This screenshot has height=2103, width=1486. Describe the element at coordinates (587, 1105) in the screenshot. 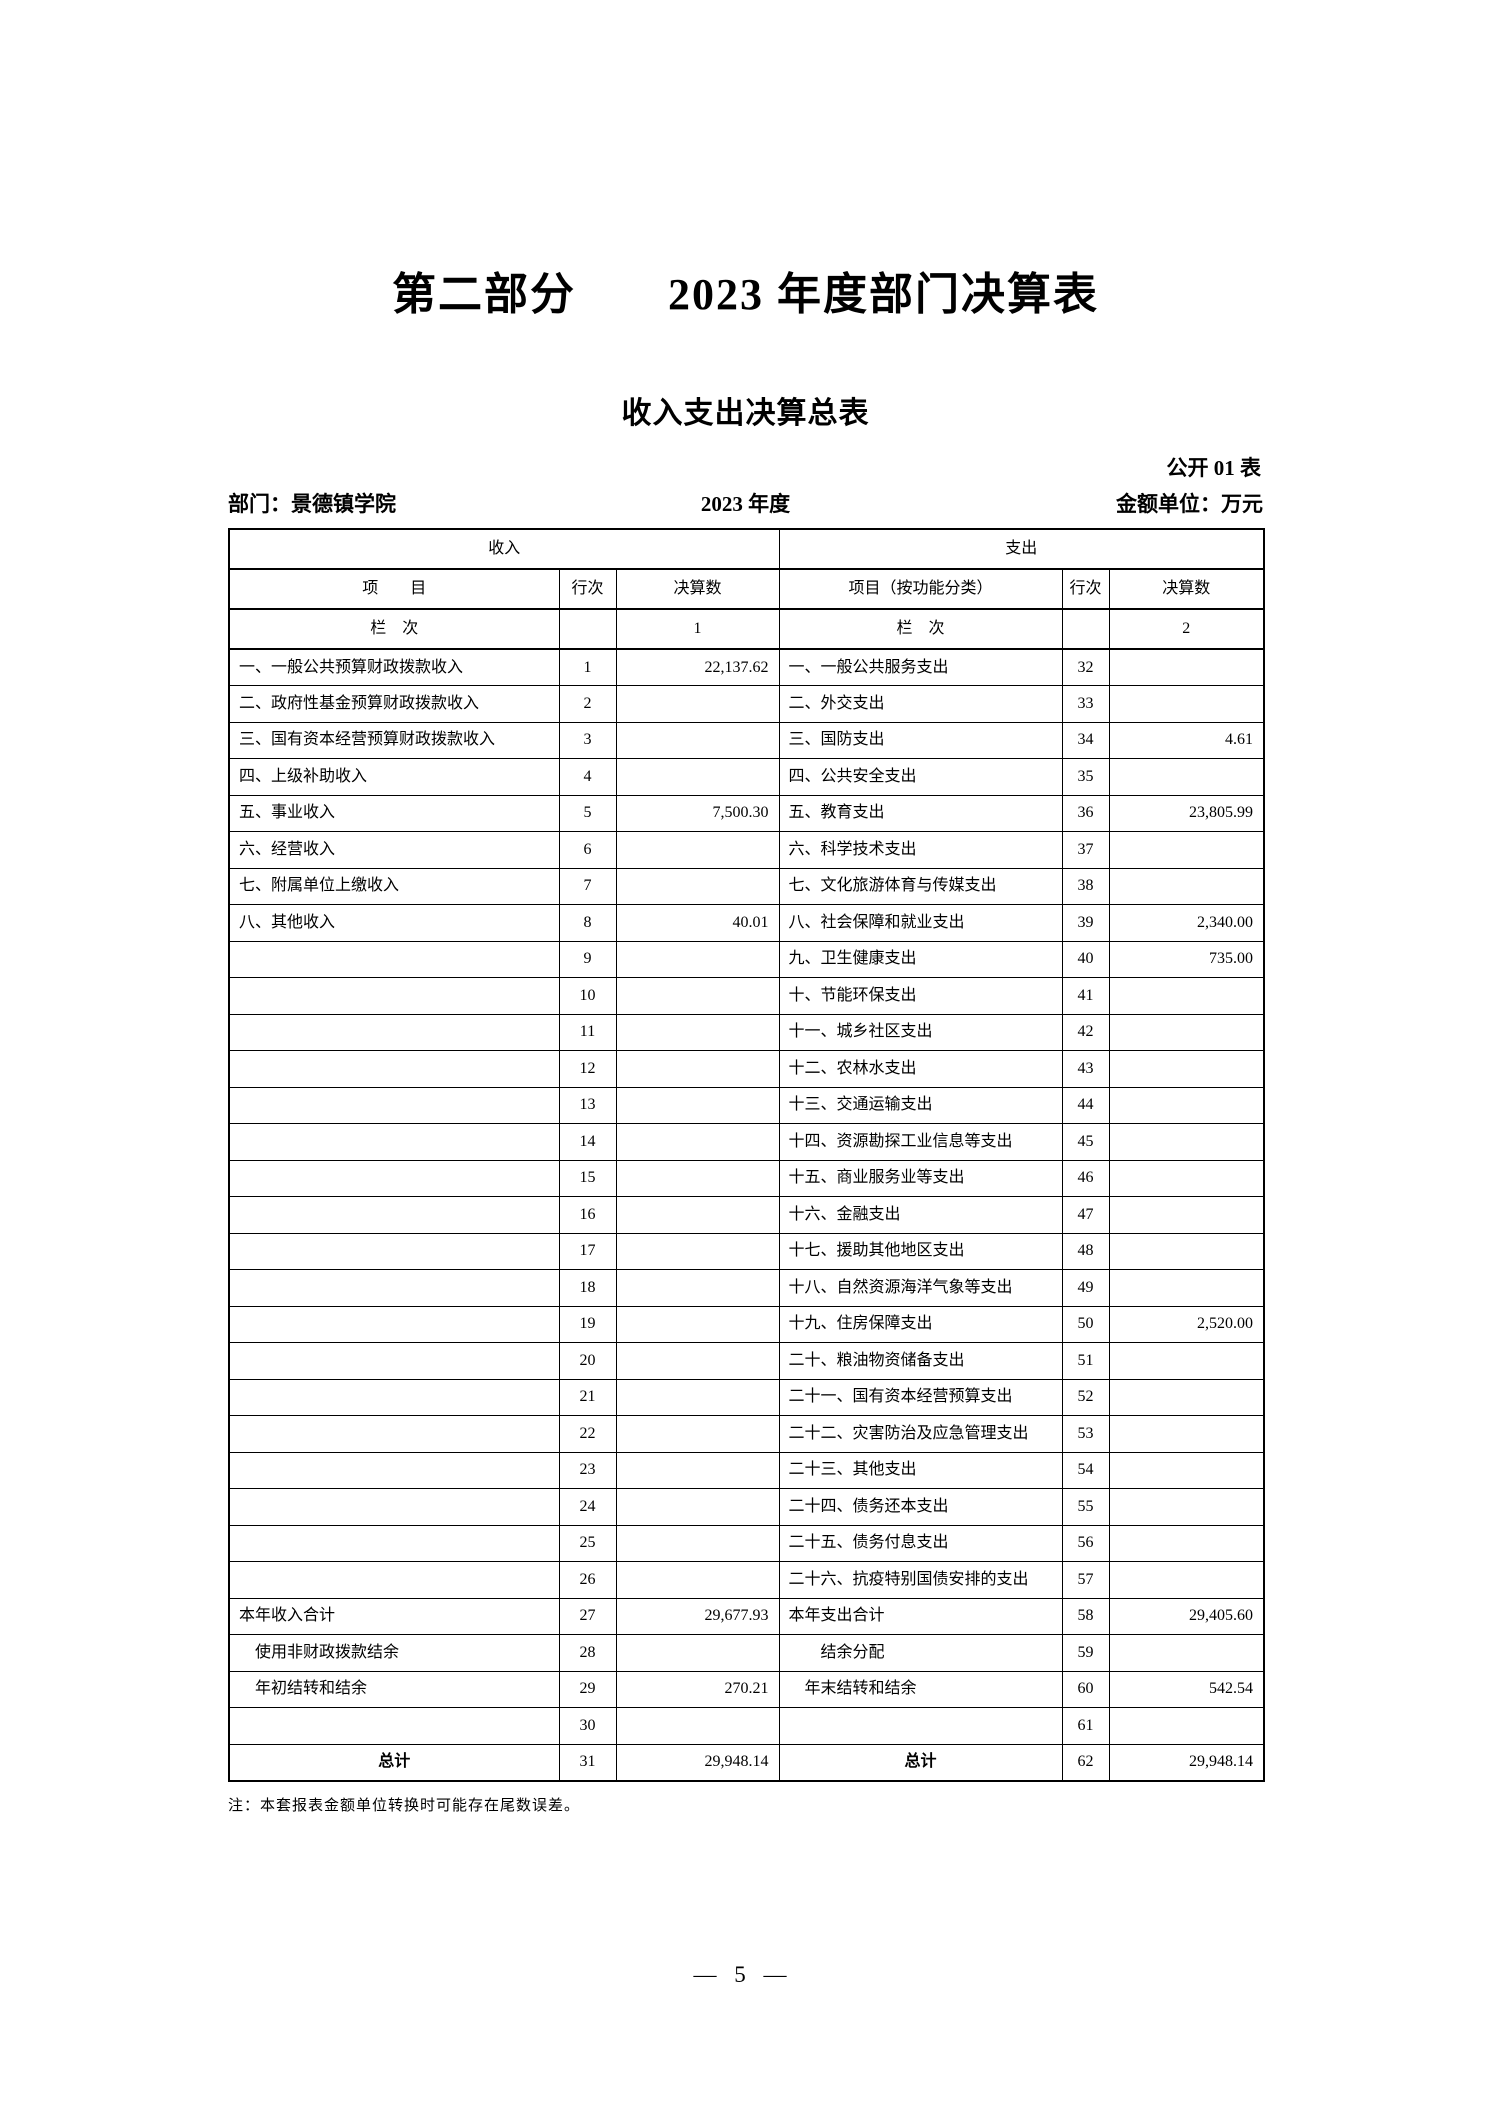

I see `income-line-number-cell: 13` at that location.